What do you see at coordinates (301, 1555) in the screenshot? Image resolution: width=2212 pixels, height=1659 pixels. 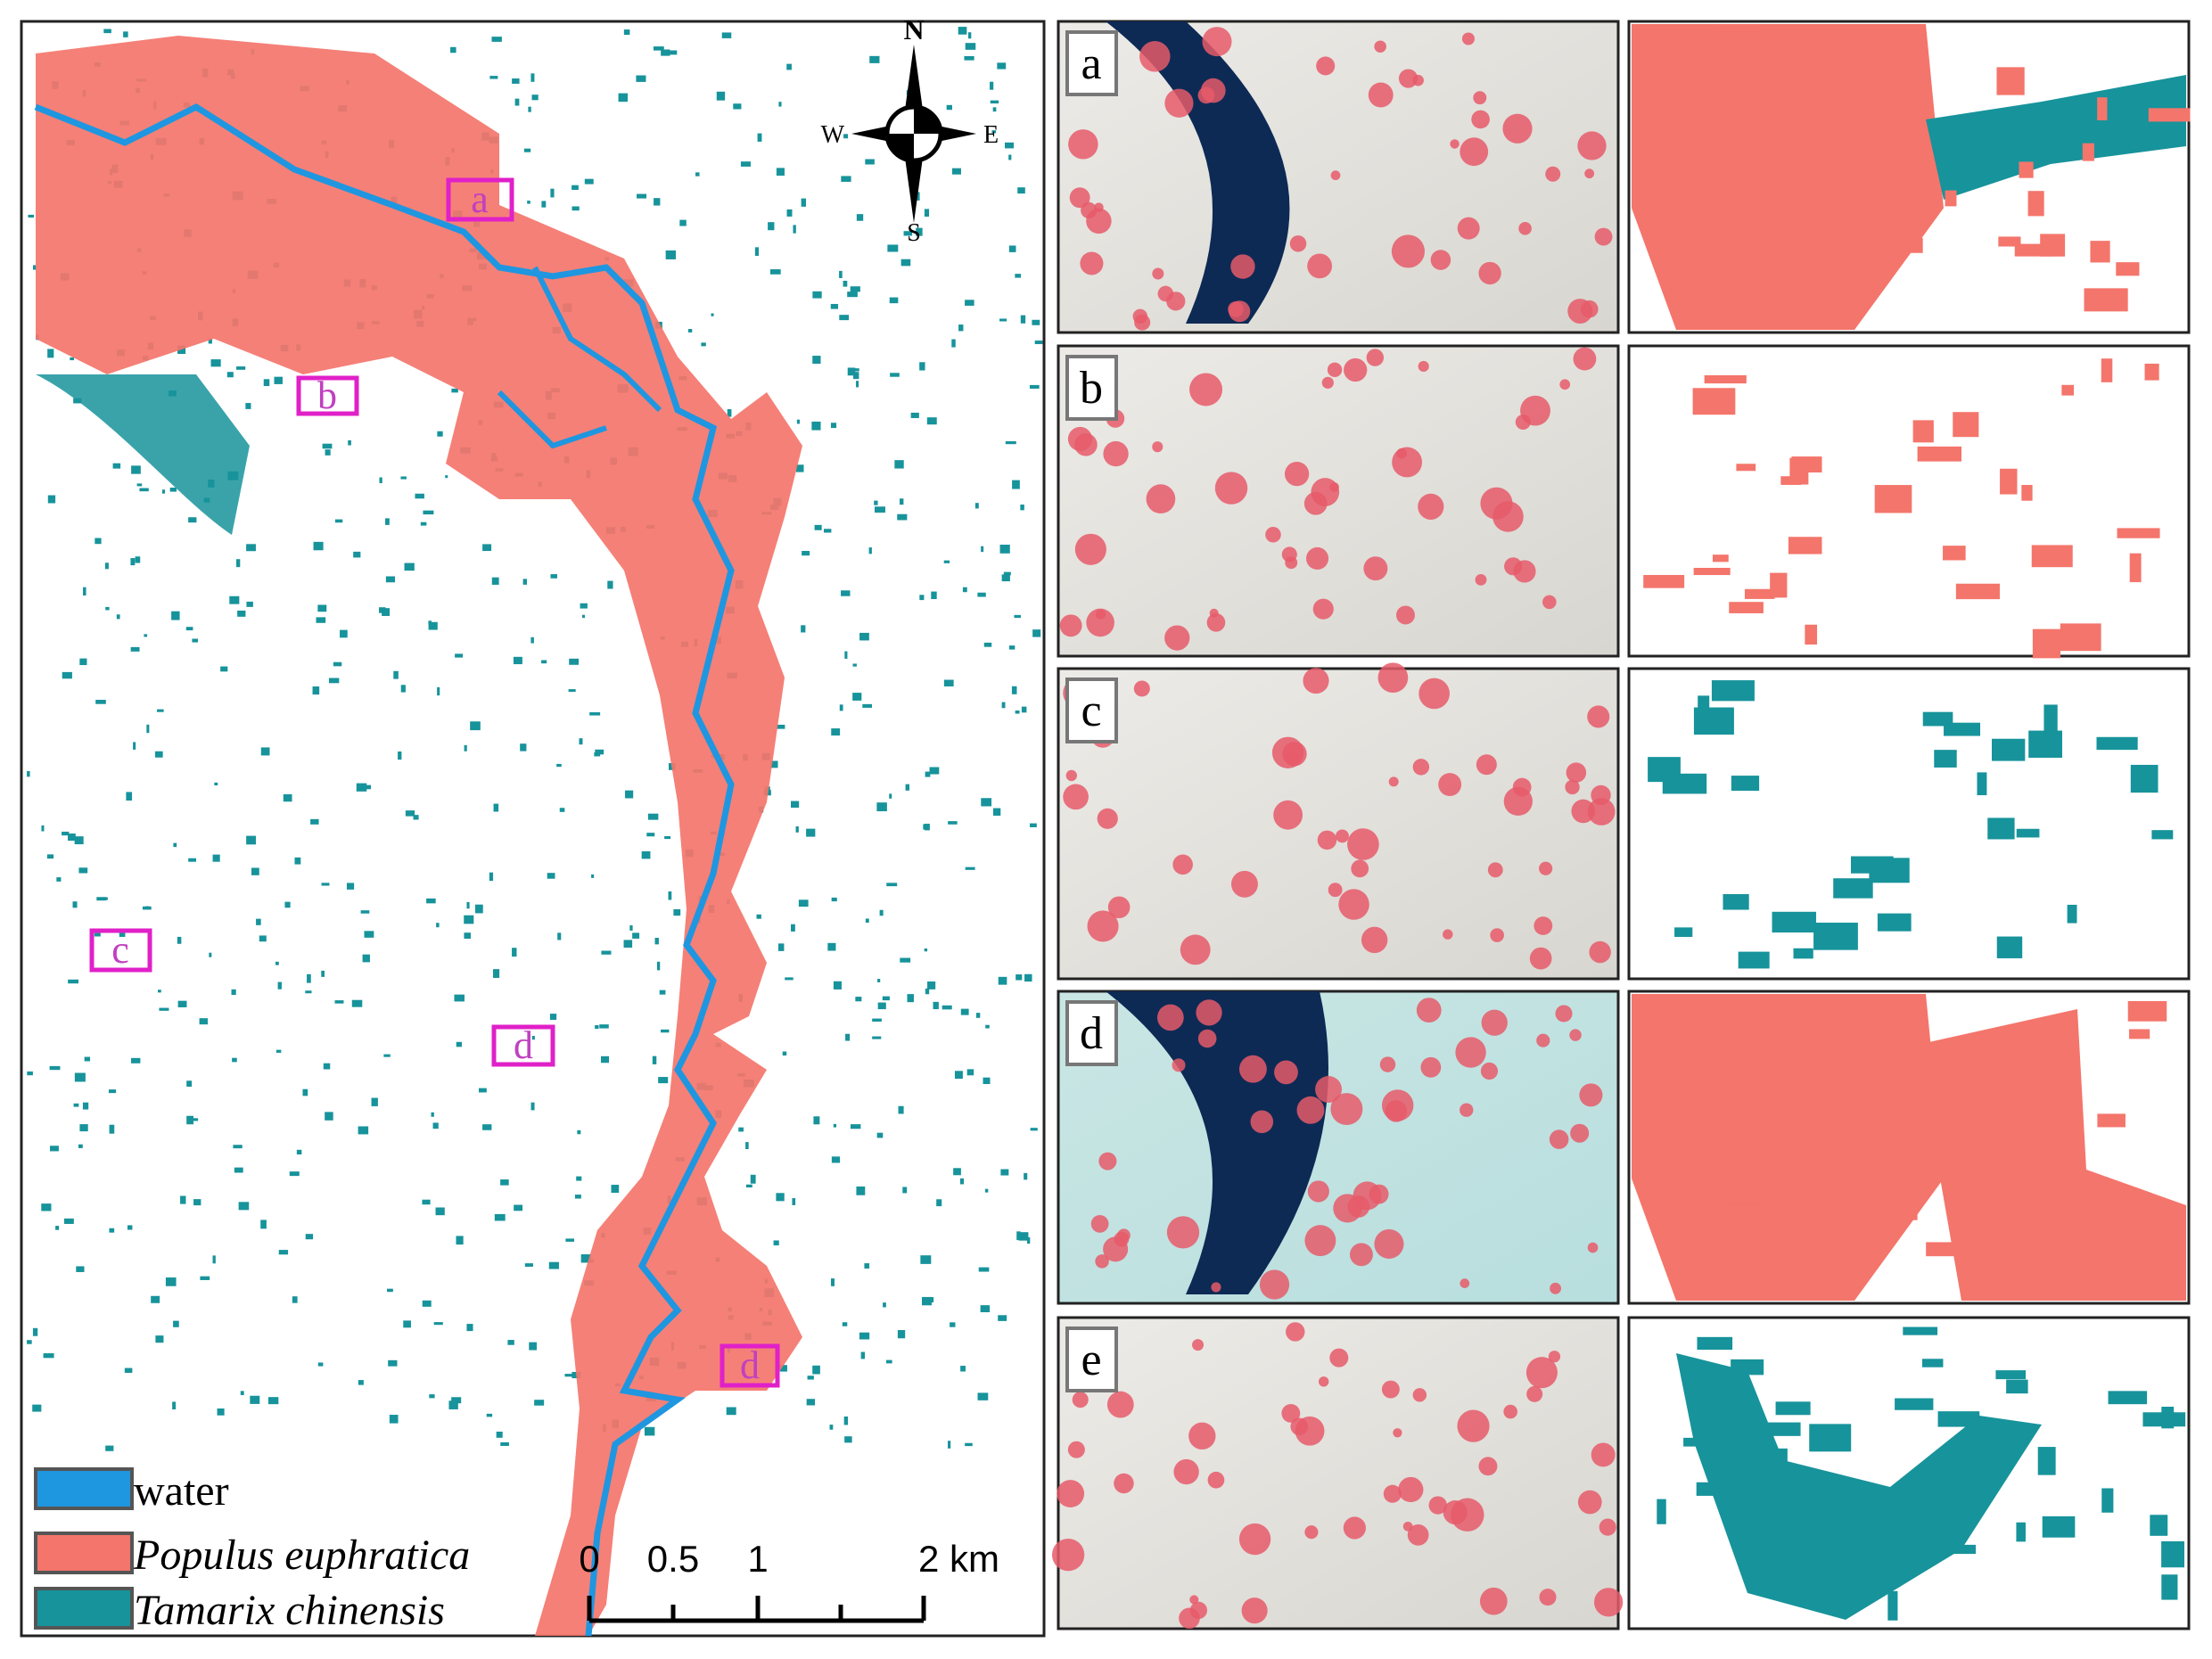 I see `legend-label: Populus euphratica` at bounding box center [301, 1555].